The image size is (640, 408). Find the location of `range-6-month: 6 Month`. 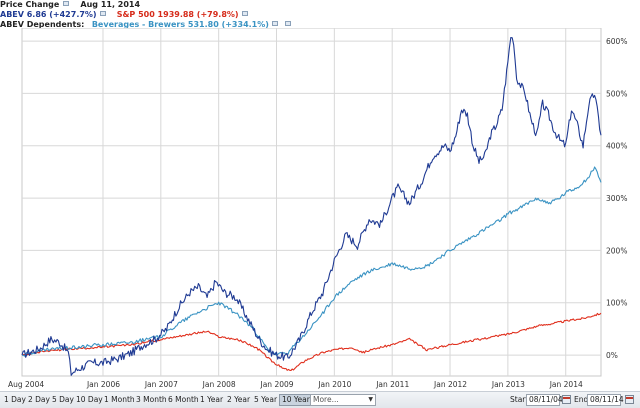

range-6-month: 6 Month is located at coordinates (183, 399).